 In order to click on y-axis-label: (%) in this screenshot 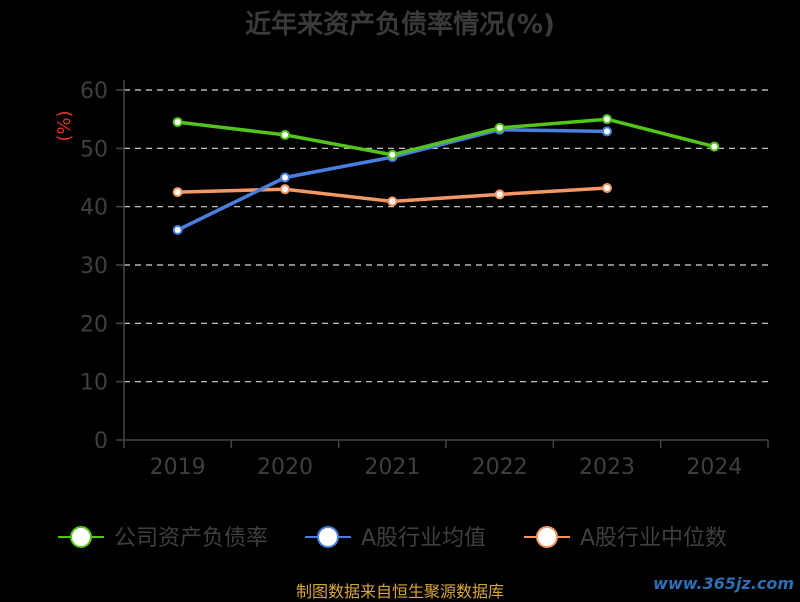, I will do `click(64, 125)`.